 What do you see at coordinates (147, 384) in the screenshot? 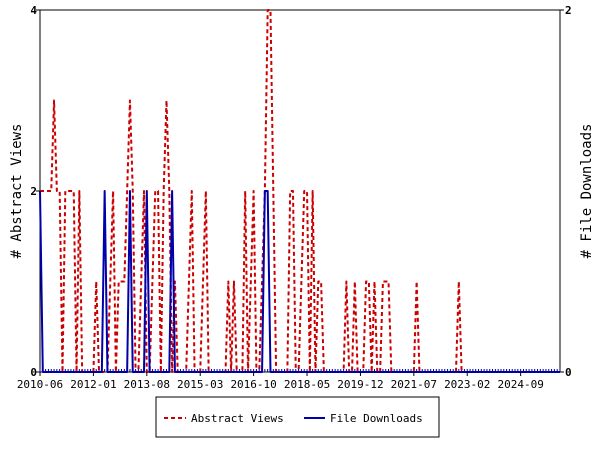
I see `x-tick-label: 2013-08` at bounding box center [147, 384].